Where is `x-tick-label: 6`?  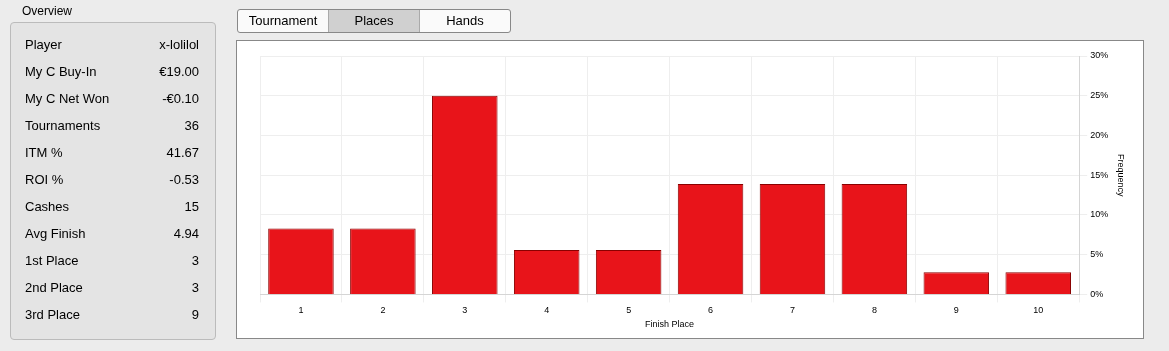
x-tick-label: 6 is located at coordinates (711, 310).